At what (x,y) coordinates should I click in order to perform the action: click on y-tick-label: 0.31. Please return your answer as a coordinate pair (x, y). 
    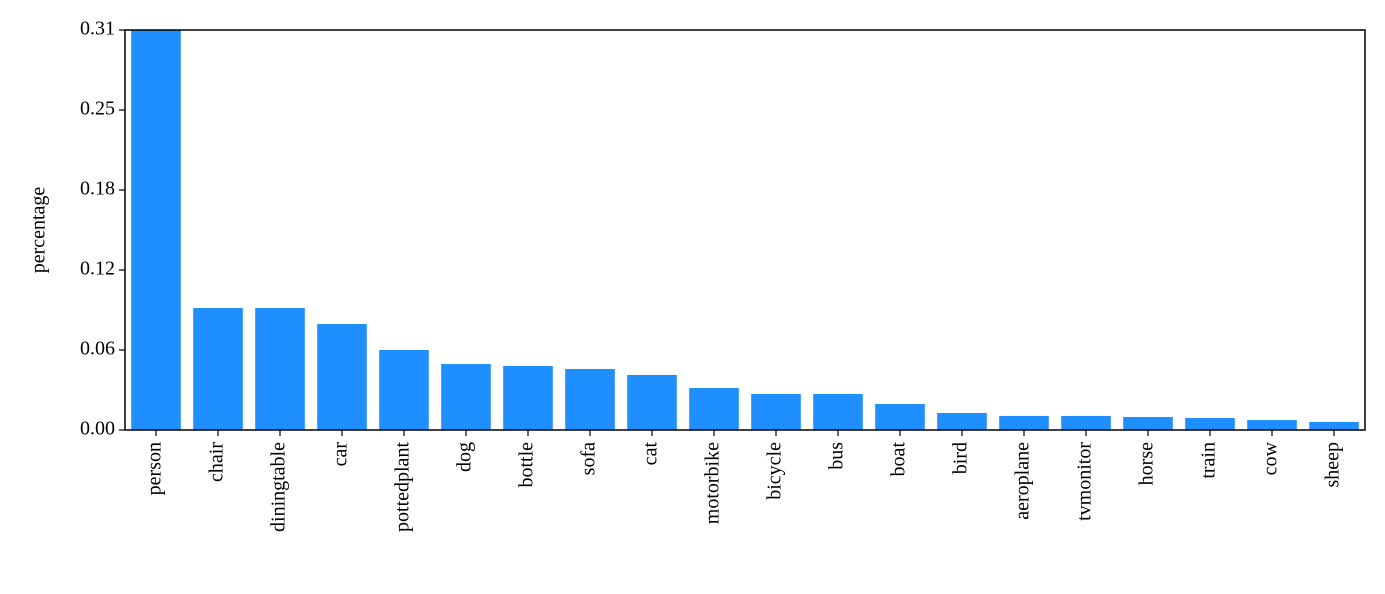
    Looking at the image, I should click on (97, 29).